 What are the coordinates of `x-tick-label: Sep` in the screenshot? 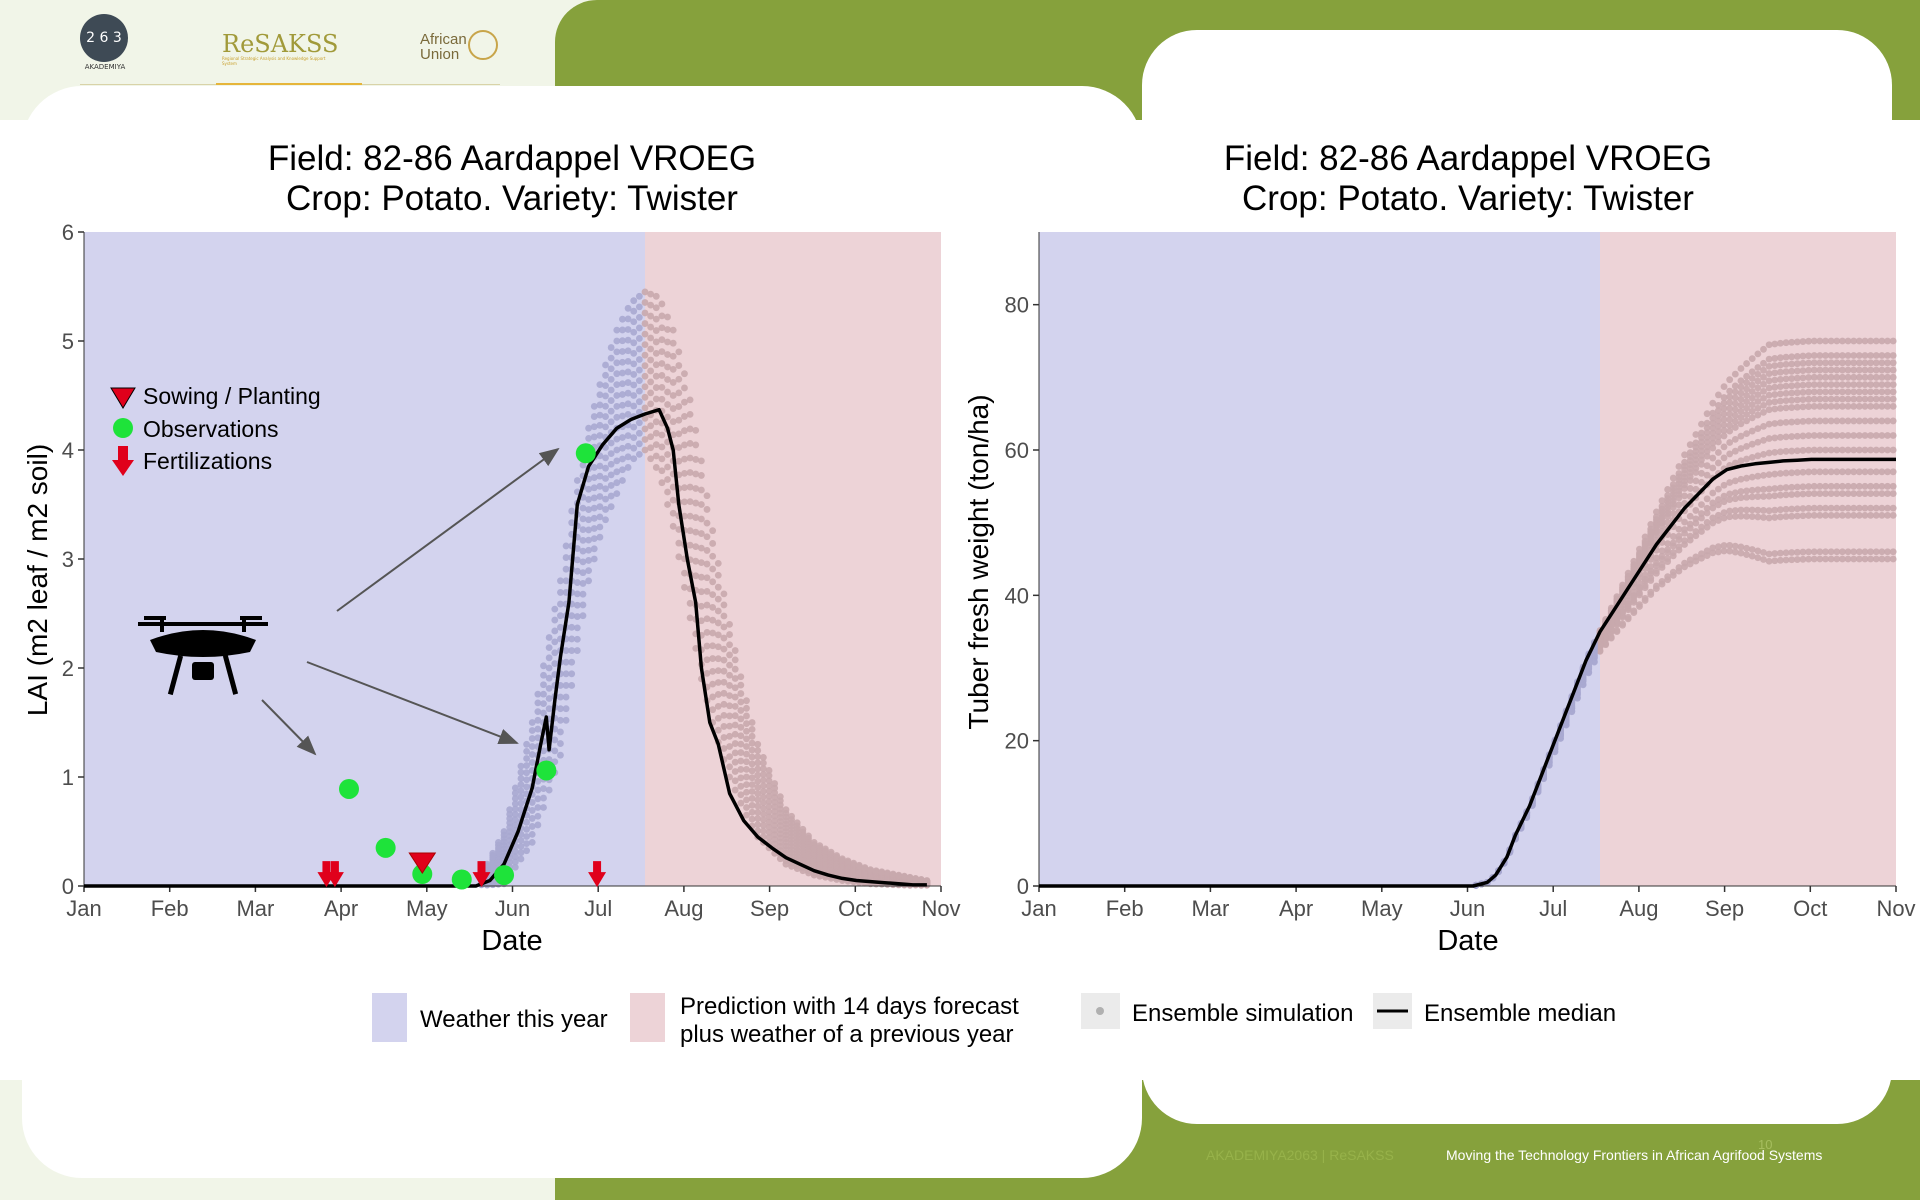 It's located at (1724, 908).